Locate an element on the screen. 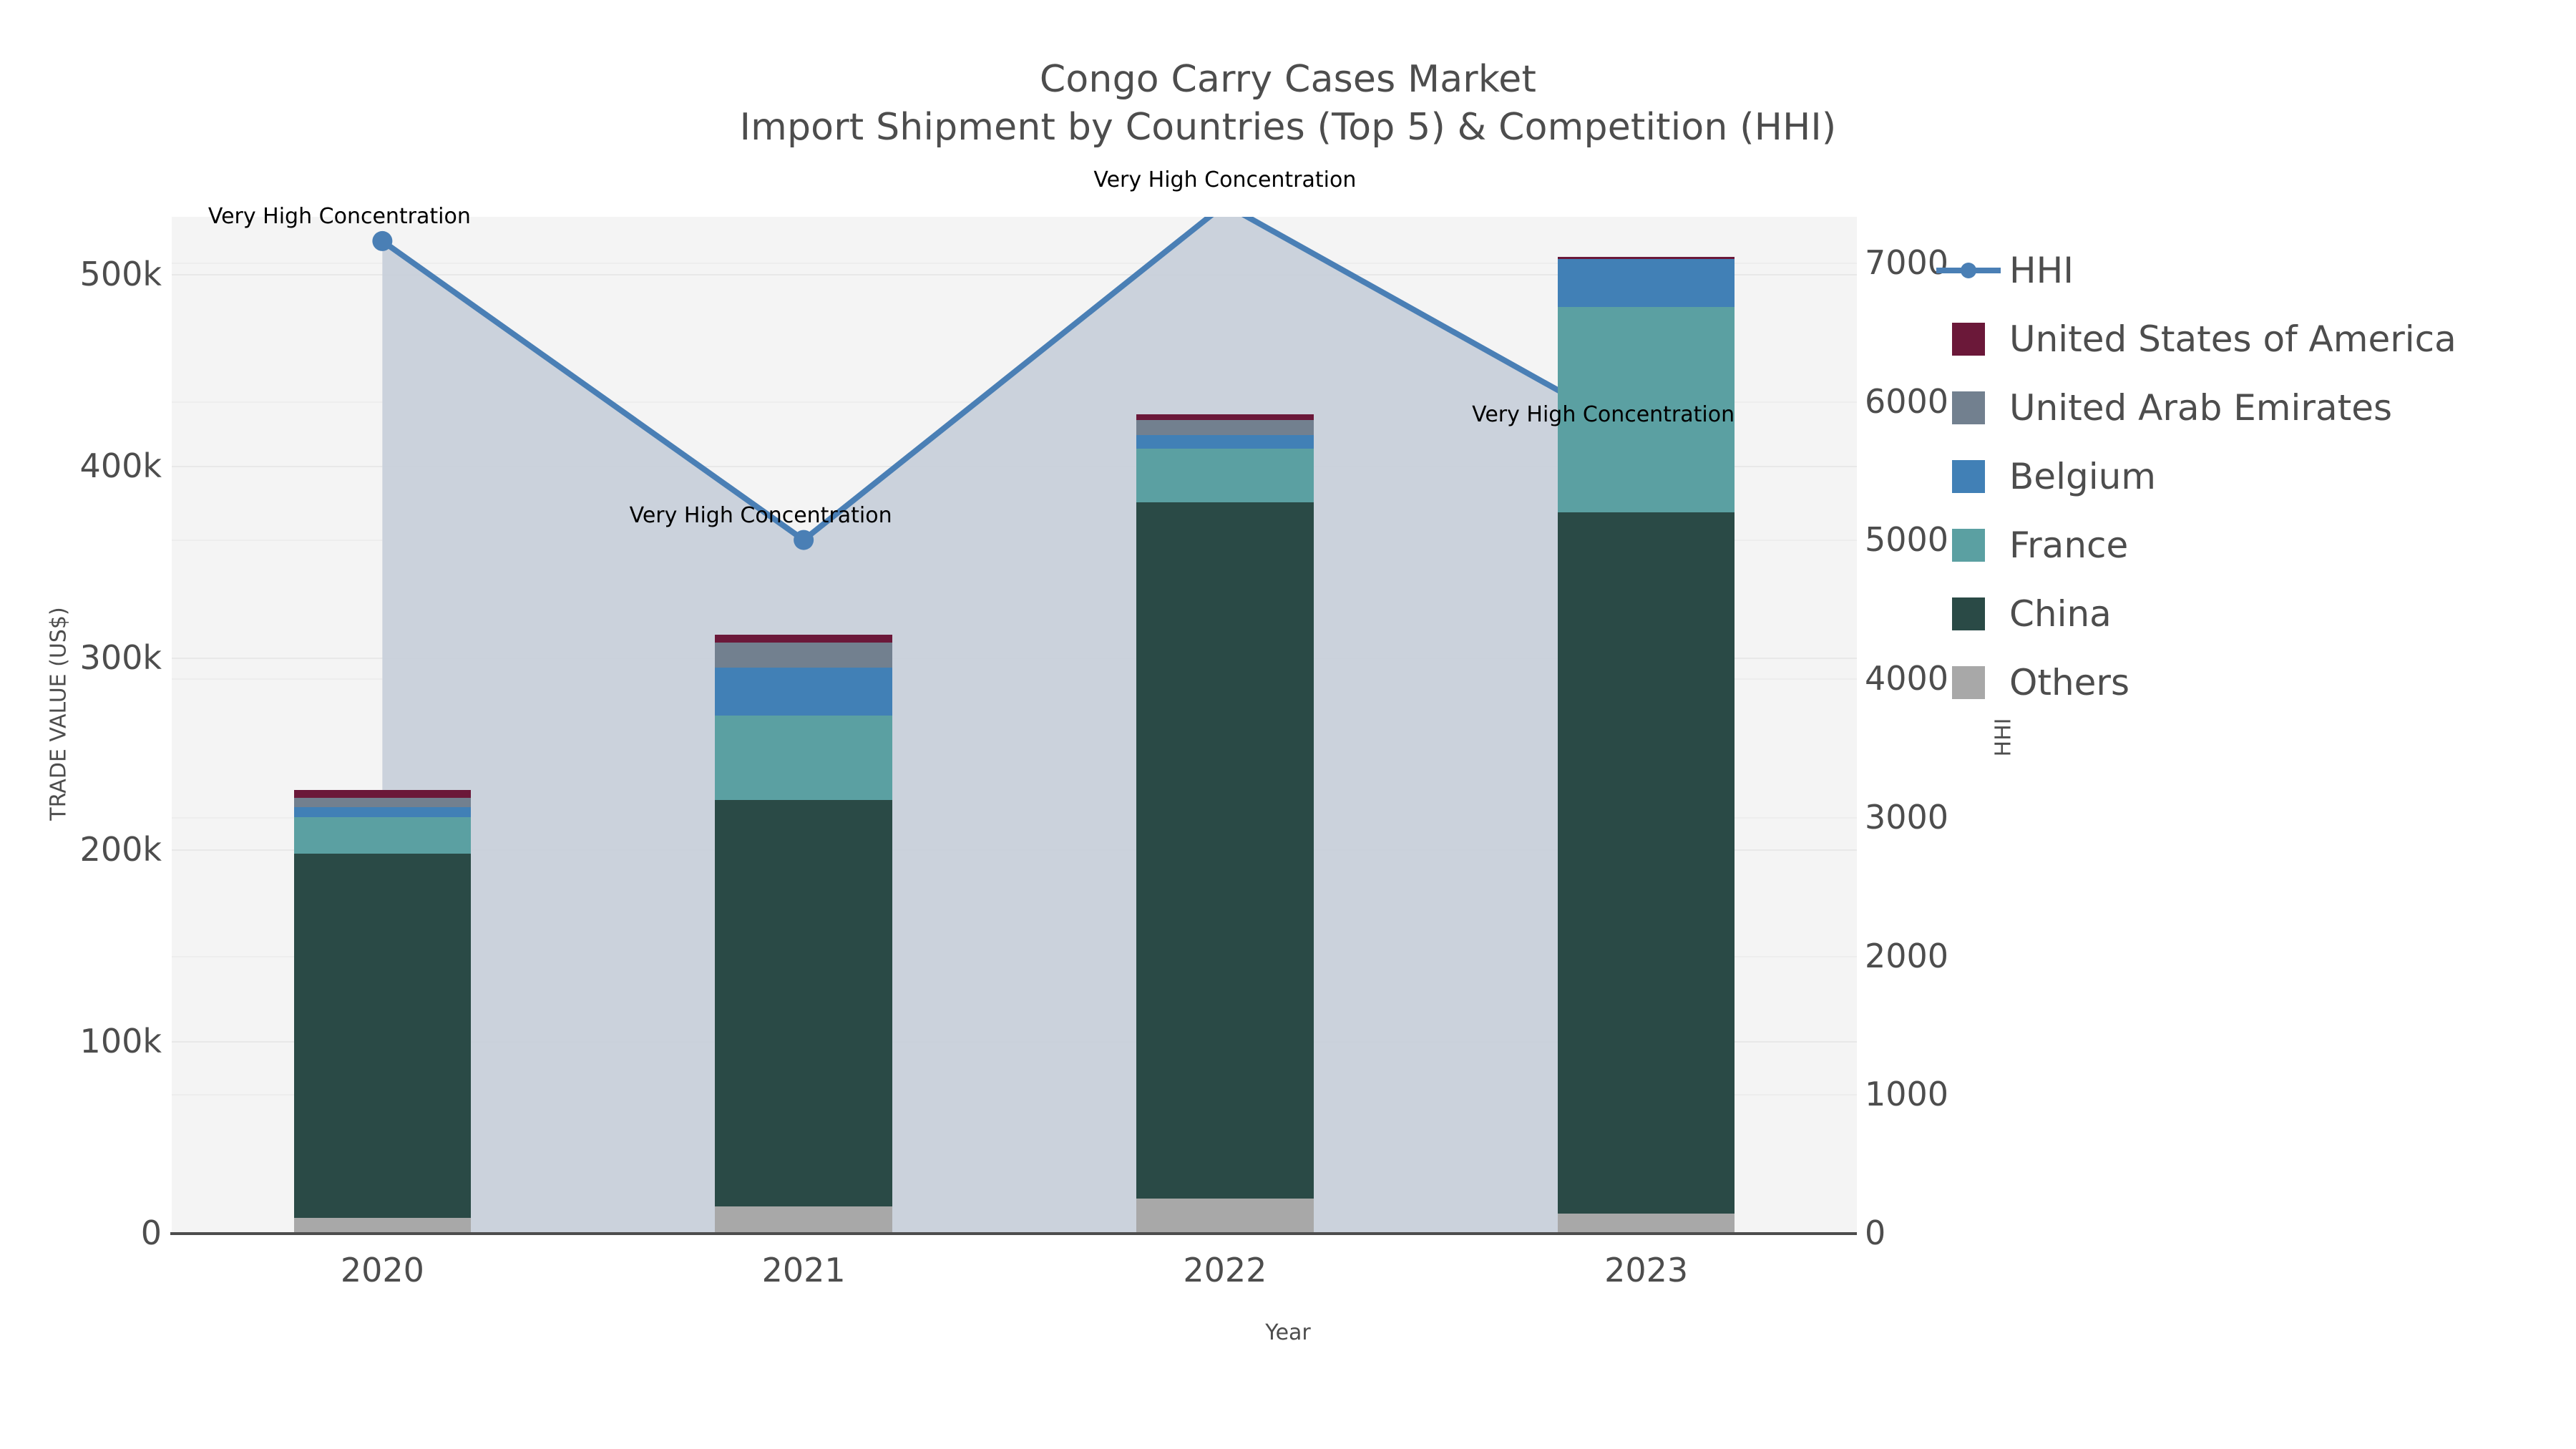 Image resolution: width=2576 pixels, height=1449 pixels. y-axis-right-tick-label: 7000 is located at coordinates (1907, 262).